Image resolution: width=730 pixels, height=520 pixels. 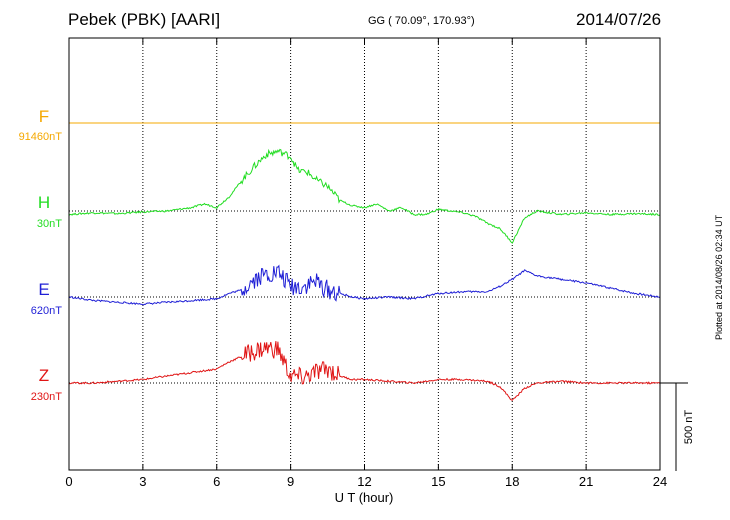 I want to click on series-name-E: E, so click(x=43, y=289).